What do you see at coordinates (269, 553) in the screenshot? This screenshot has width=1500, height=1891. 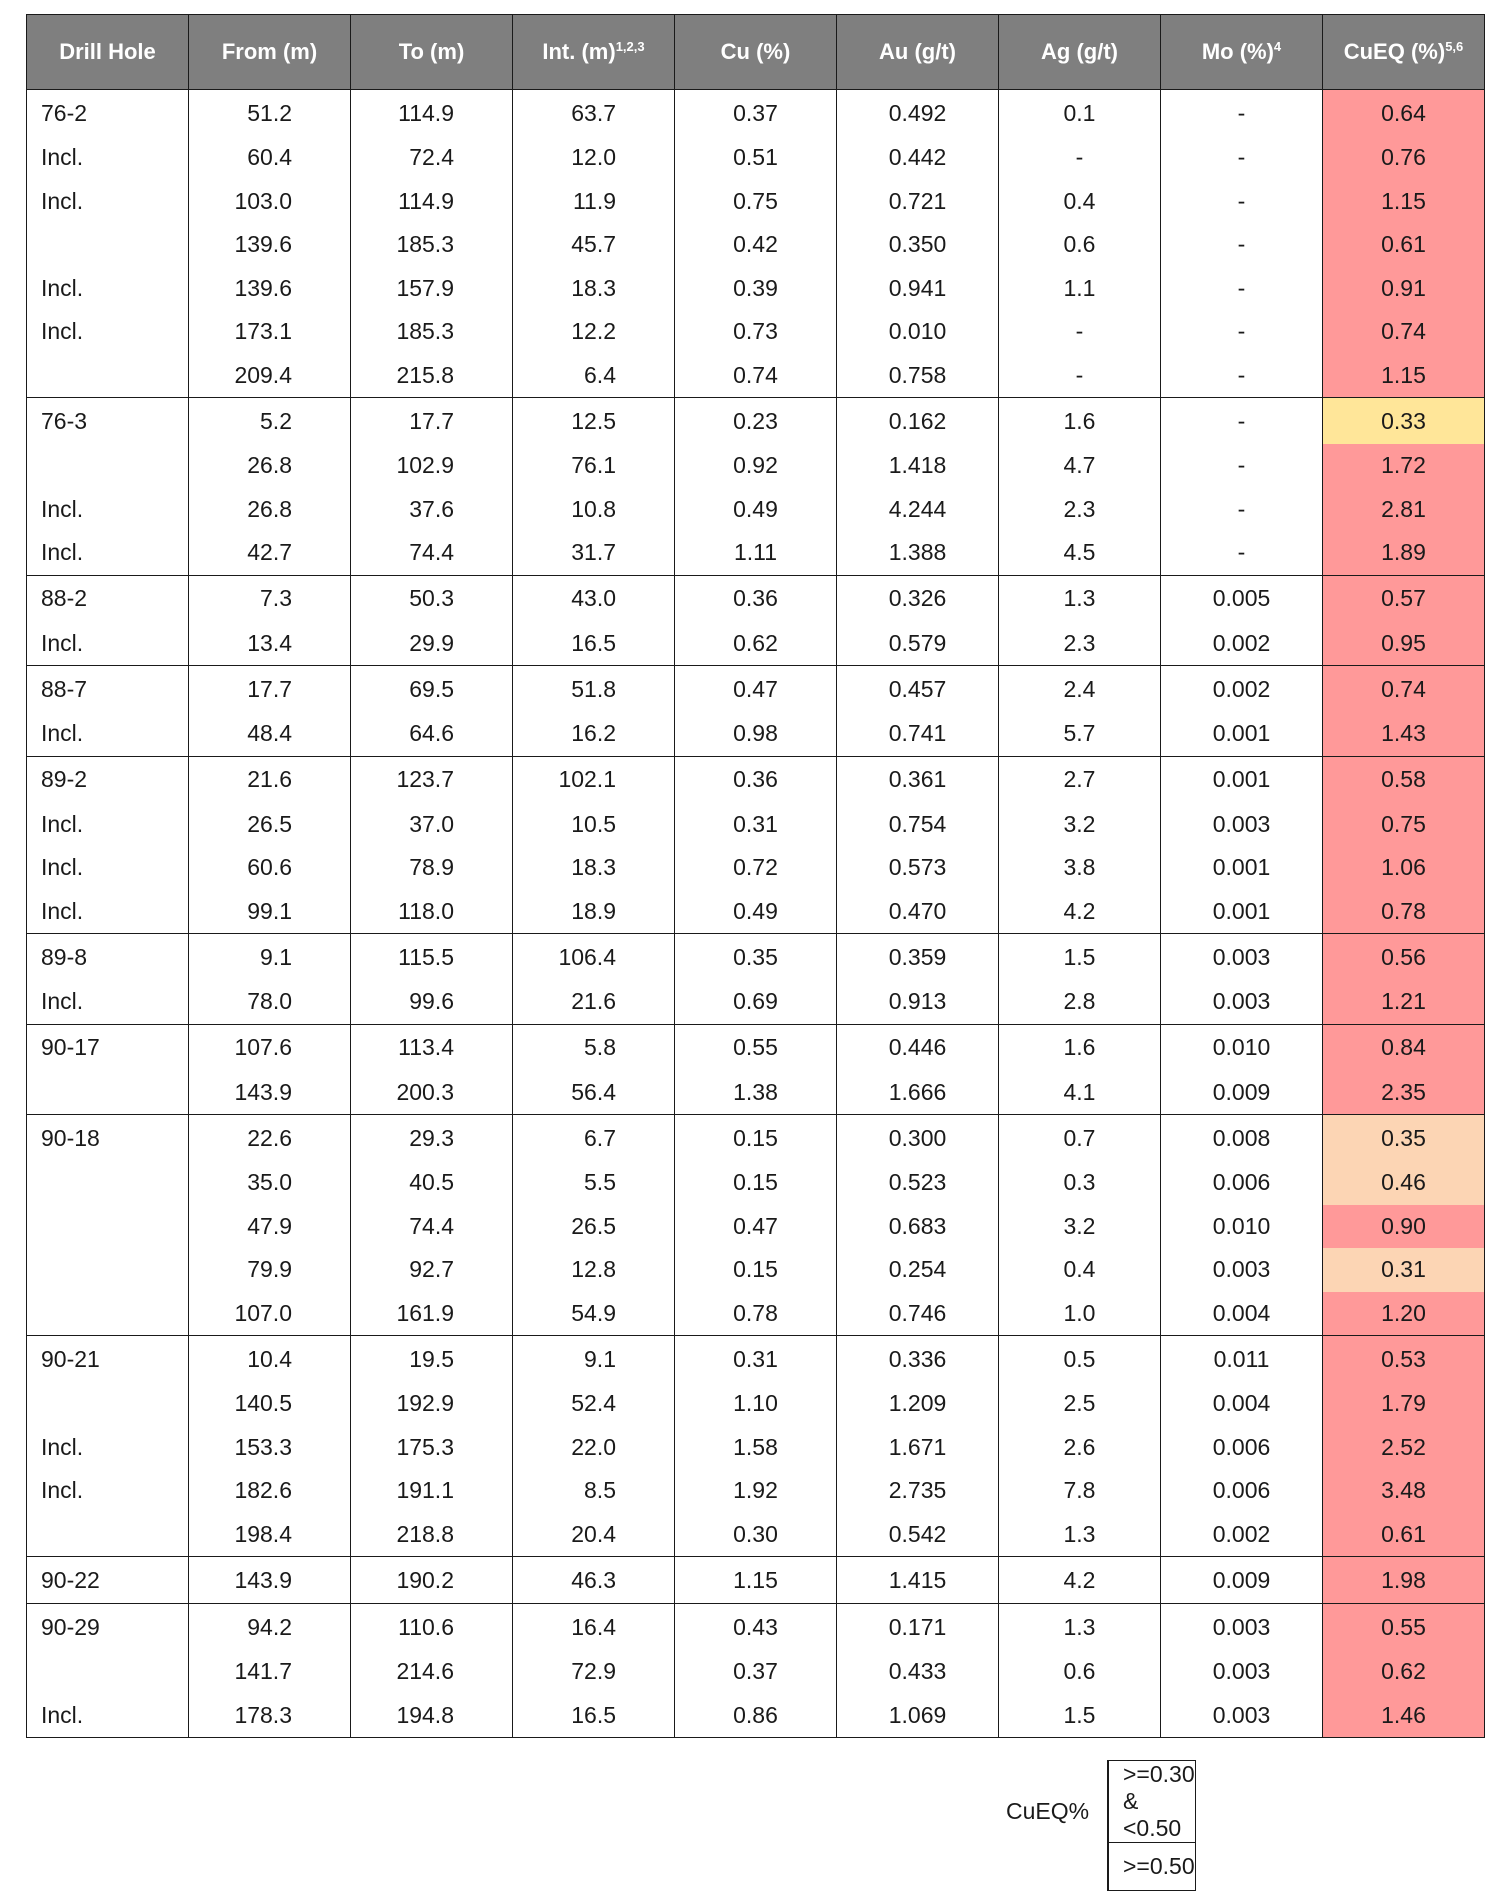 I see `cell-from: 42.7` at bounding box center [269, 553].